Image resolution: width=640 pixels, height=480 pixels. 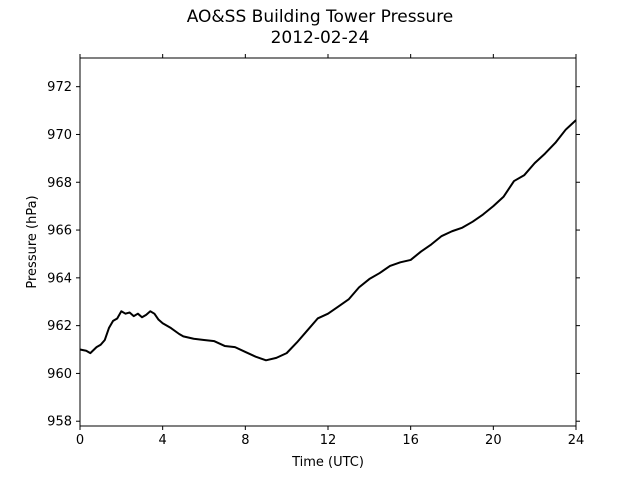 What do you see at coordinates (163, 440) in the screenshot?
I see `x-tick-label: 4` at bounding box center [163, 440].